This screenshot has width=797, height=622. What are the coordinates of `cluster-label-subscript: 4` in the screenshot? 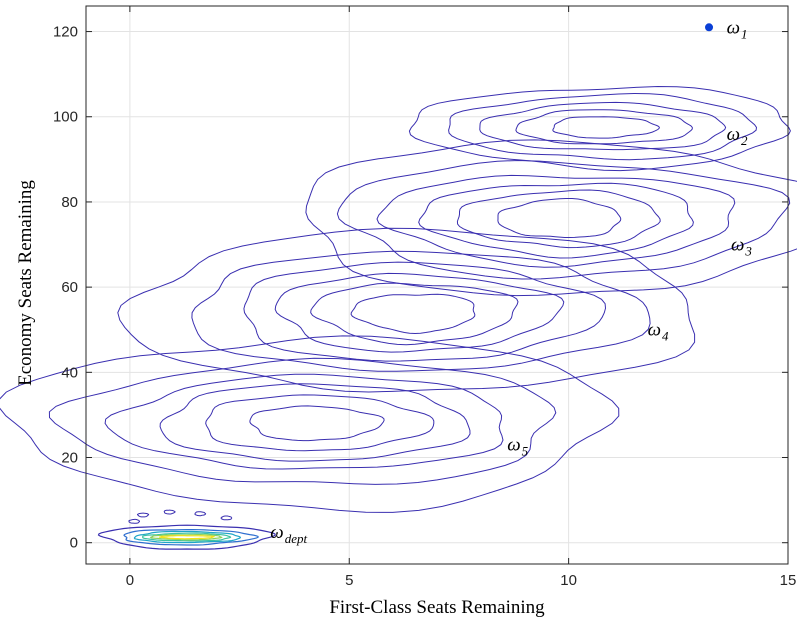 It's located at (665, 336).